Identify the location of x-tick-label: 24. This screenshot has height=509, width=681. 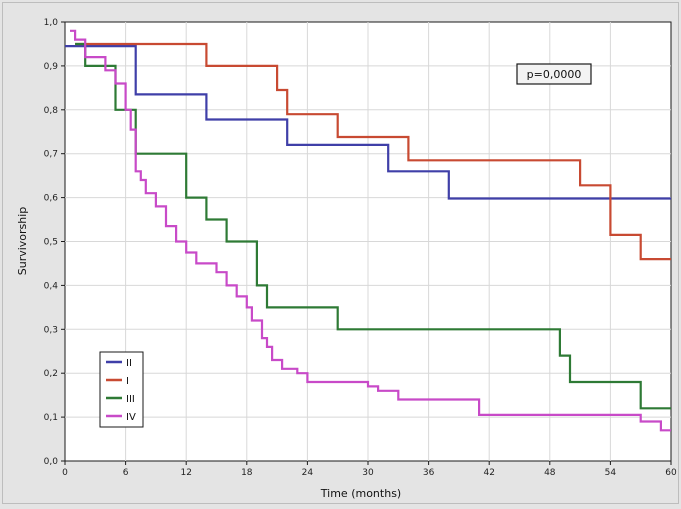
(308, 473).